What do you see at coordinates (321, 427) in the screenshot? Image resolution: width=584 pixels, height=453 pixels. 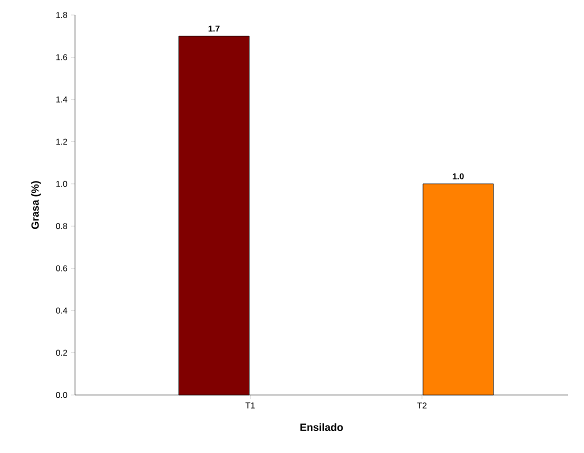 I see `x-axis-title: Ensilado` at bounding box center [321, 427].